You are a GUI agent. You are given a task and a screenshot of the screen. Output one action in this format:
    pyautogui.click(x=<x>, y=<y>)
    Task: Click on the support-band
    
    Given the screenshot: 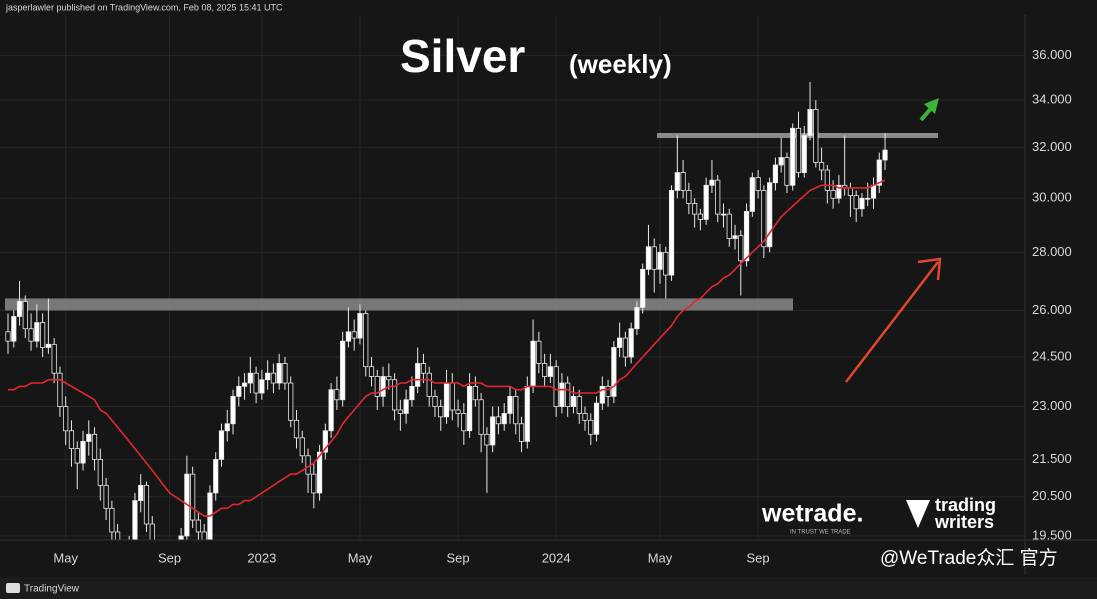 What is the action you would take?
    pyautogui.click(x=399, y=304)
    